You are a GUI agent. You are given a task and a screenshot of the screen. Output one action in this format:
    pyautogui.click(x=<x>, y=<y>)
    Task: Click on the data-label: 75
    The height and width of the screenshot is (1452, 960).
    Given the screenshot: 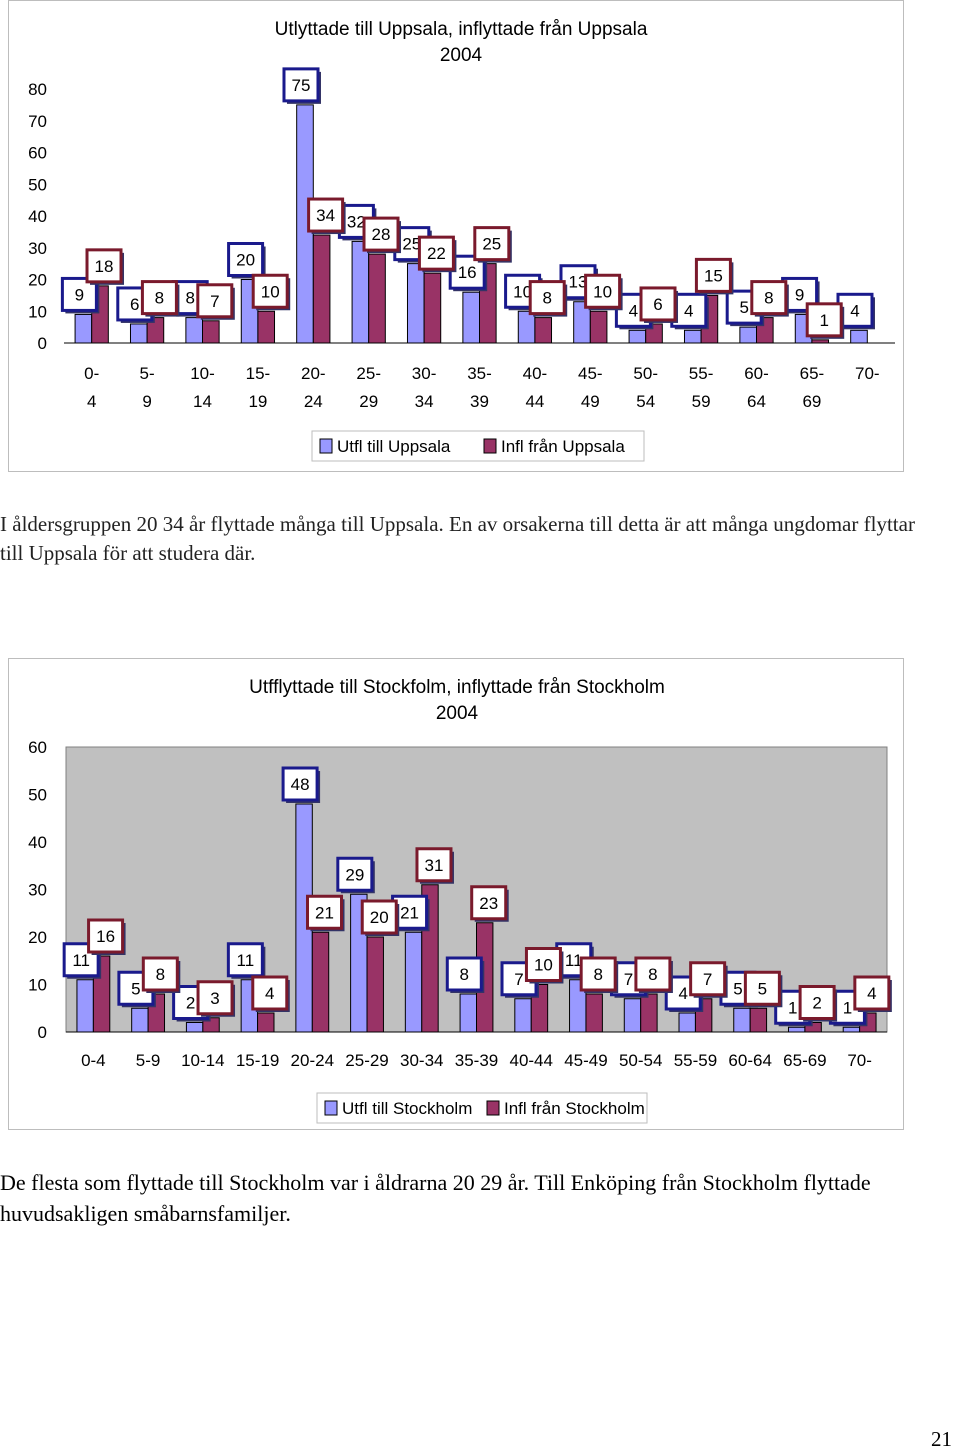 What is the action you would take?
    pyautogui.click(x=301, y=85)
    